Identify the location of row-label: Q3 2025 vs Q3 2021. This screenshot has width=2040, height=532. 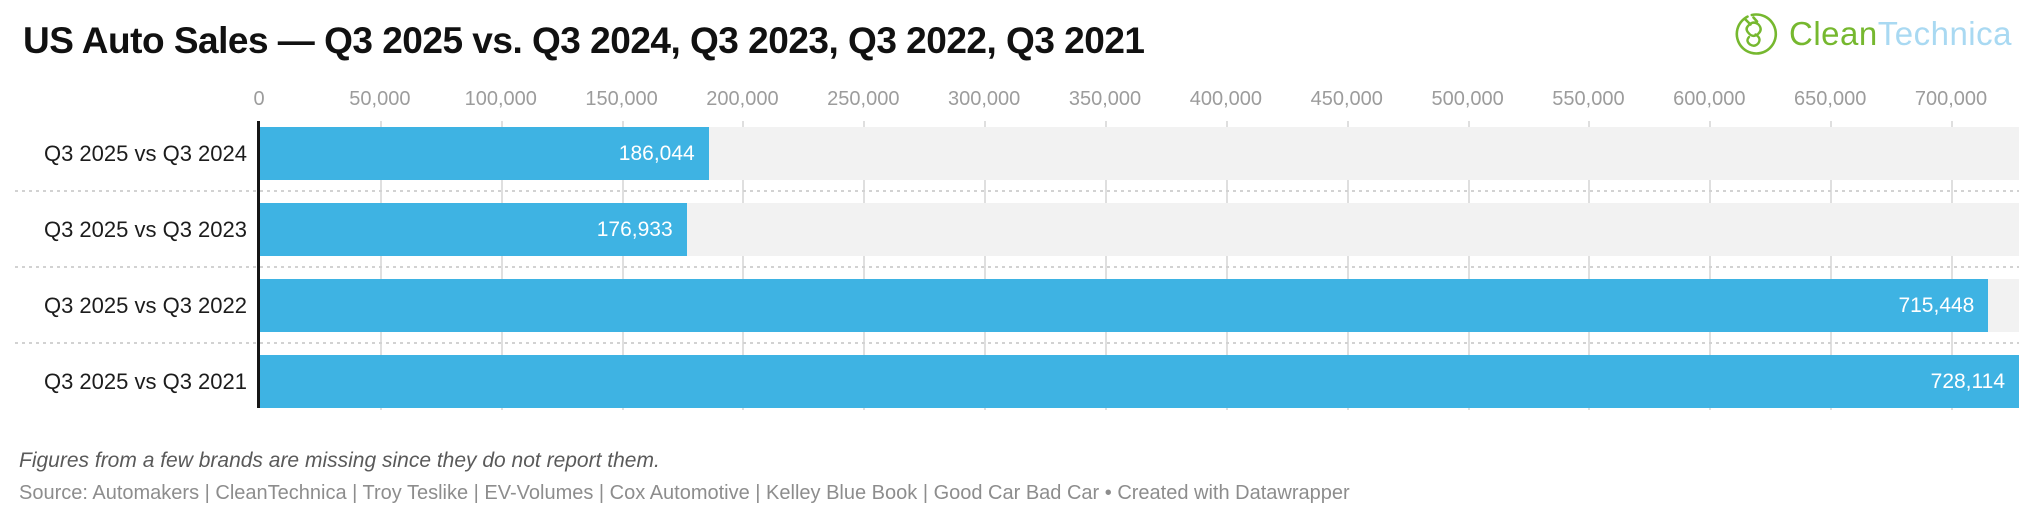
(145, 381).